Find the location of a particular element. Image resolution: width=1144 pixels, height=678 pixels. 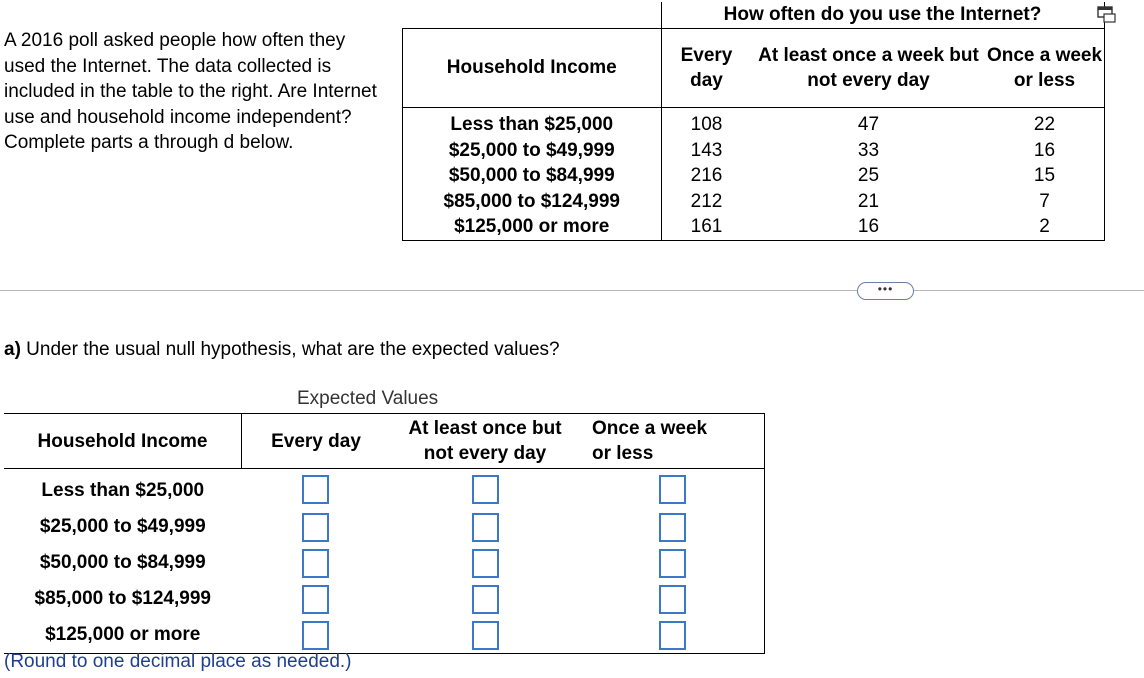

exp-header-at-least: At least once but not every day is located at coordinates (485, 441).